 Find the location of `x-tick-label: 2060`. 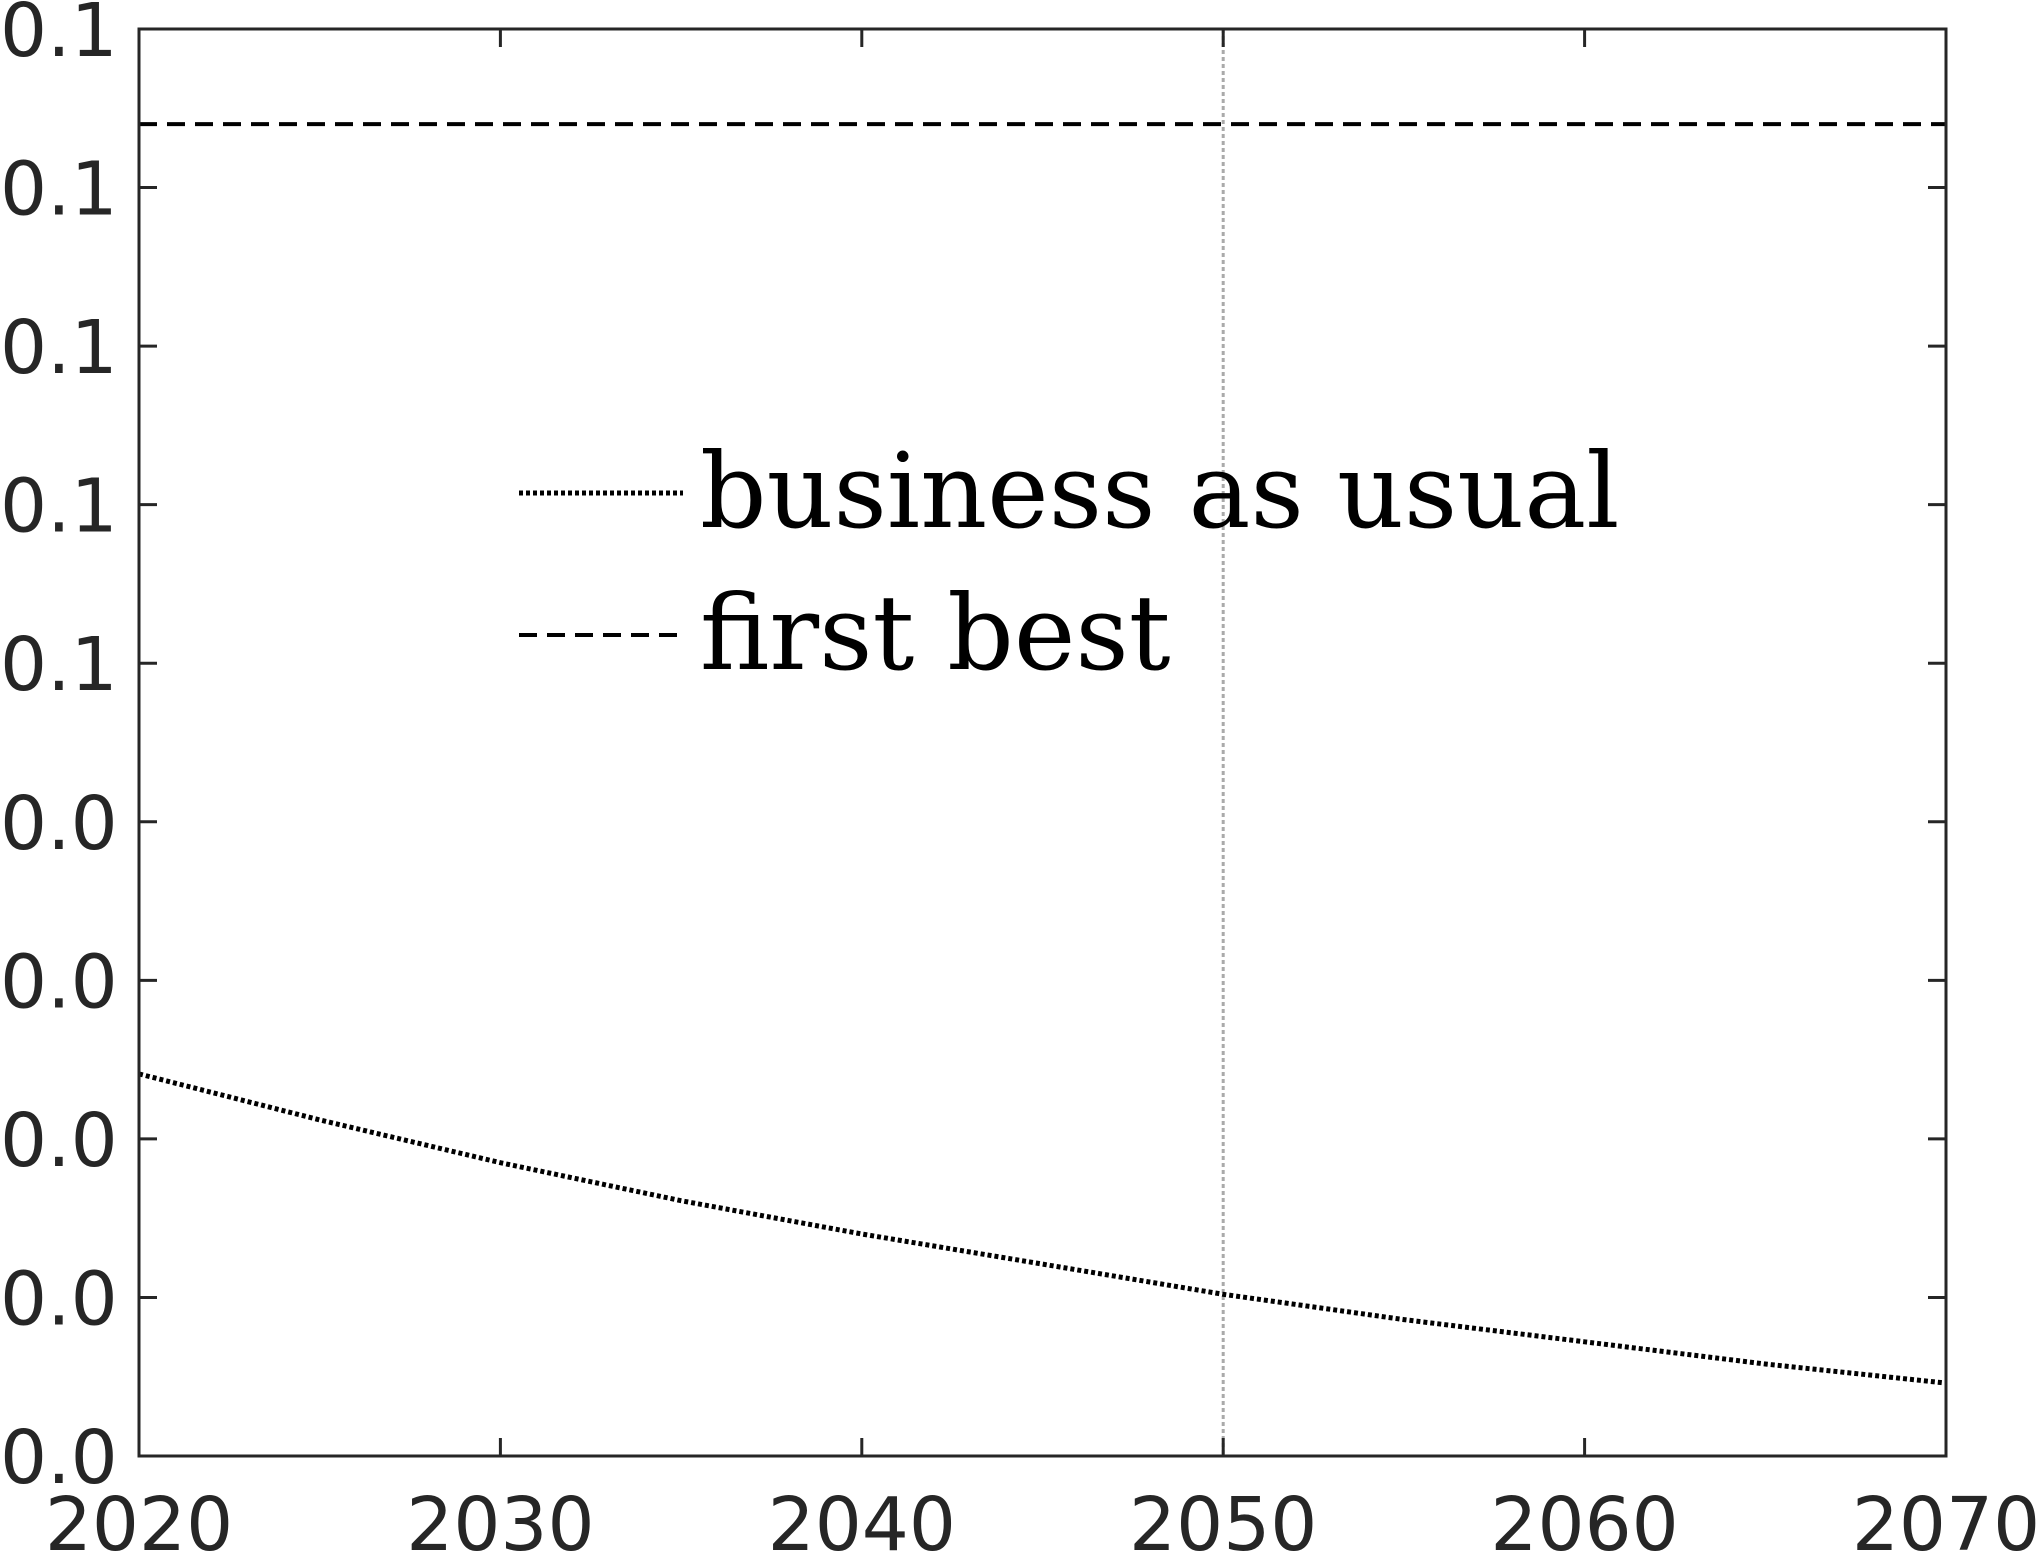

x-tick-label: 2060 is located at coordinates (1584, 1518).